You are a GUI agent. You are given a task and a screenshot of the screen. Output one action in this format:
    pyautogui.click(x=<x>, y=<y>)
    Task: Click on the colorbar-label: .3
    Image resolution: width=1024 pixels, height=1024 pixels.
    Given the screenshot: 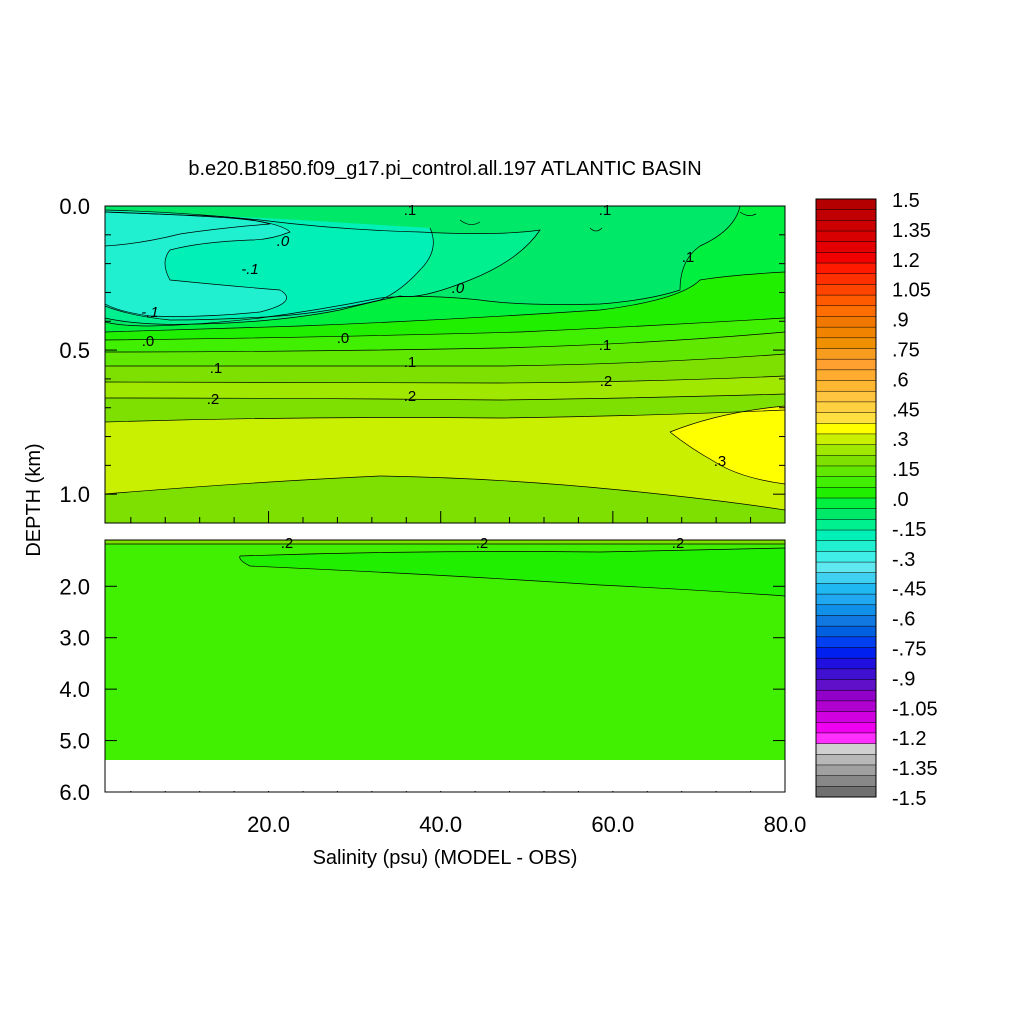 What is the action you would take?
    pyautogui.click(x=900, y=440)
    